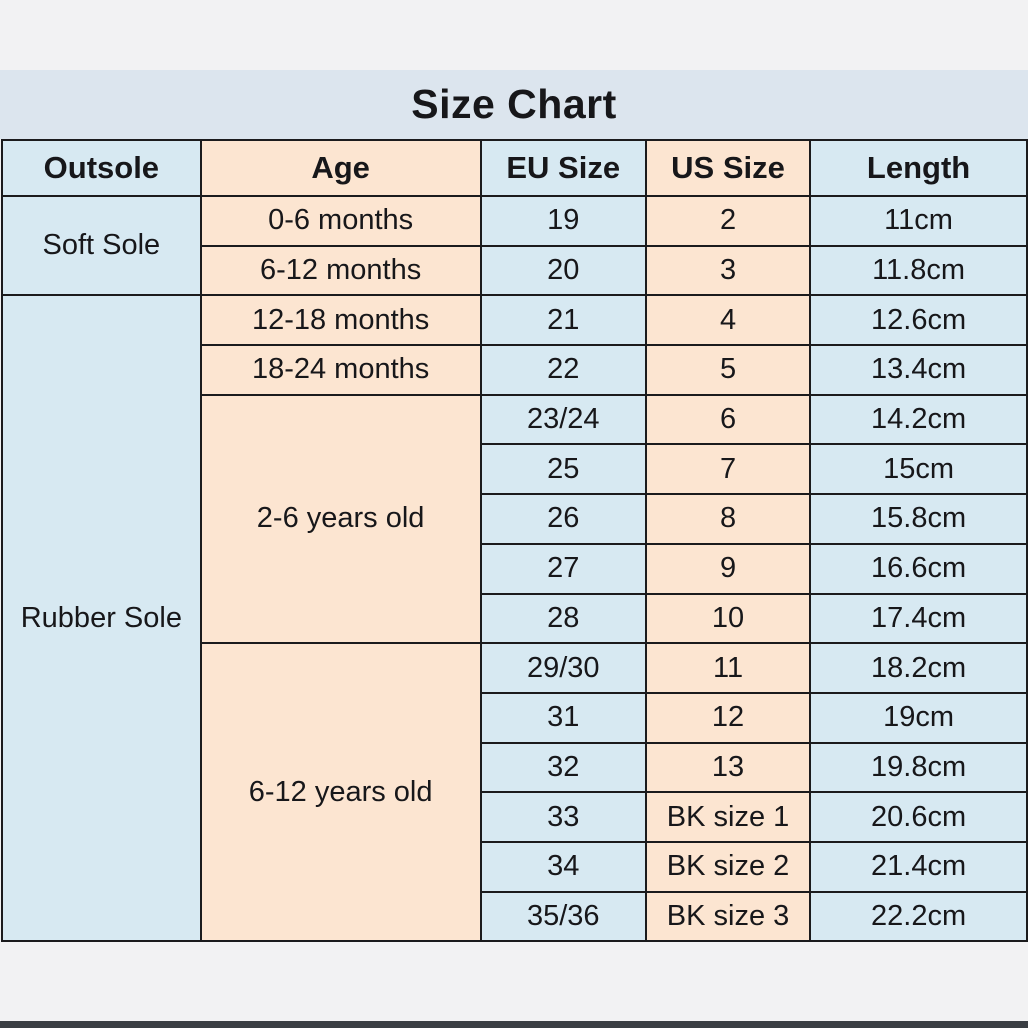 The width and height of the screenshot is (1028, 1028). What do you see at coordinates (728, 419) in the screenshot?
I see `us-cell: 6` at bounding box center [728, 419].